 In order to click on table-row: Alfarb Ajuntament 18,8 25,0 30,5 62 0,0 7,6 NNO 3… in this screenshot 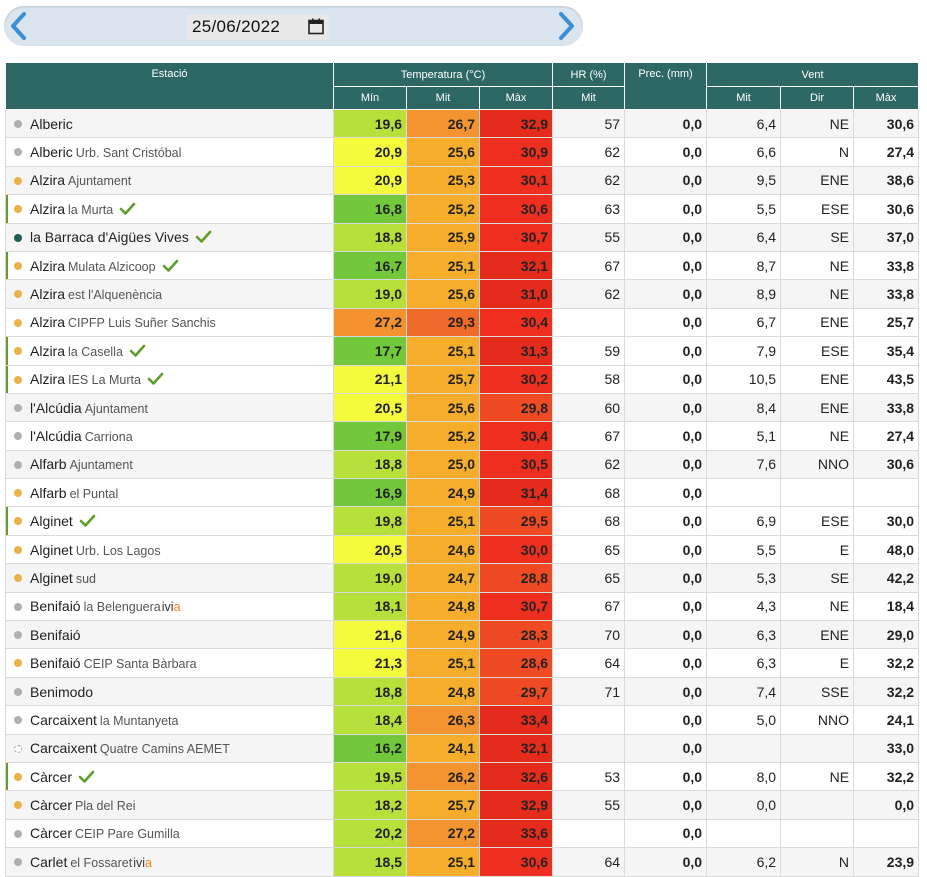, I will do `click(462, 464)`.